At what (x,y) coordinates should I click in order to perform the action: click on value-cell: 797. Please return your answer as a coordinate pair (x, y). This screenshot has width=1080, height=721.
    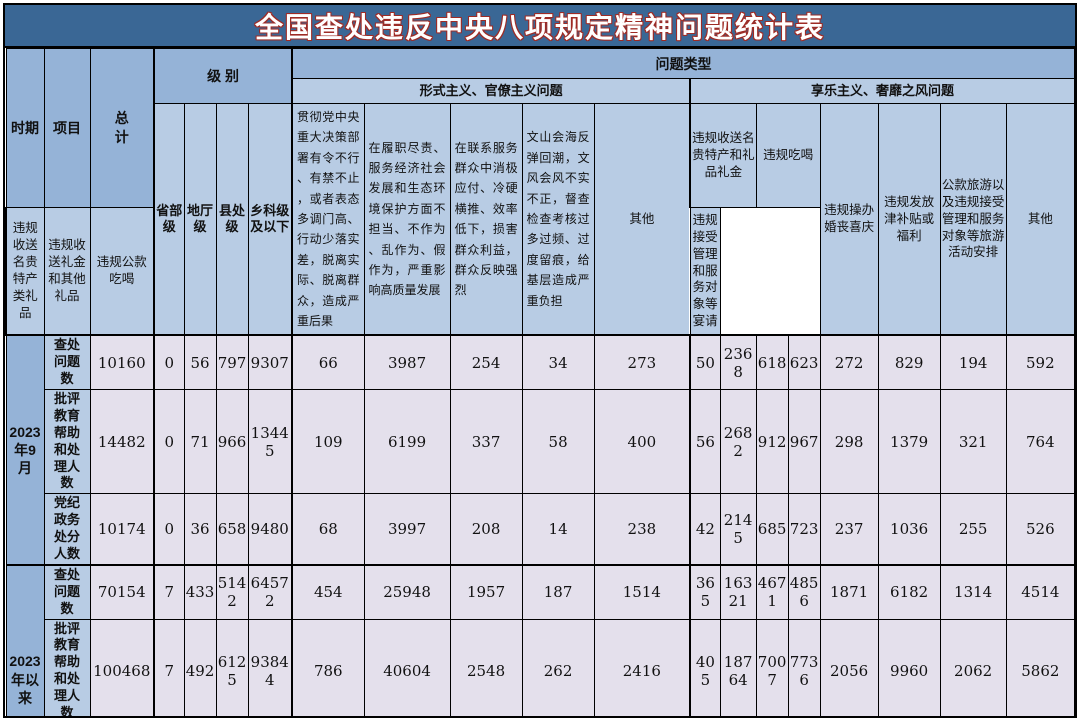
    Looking at the image, I should click on (232, 362).